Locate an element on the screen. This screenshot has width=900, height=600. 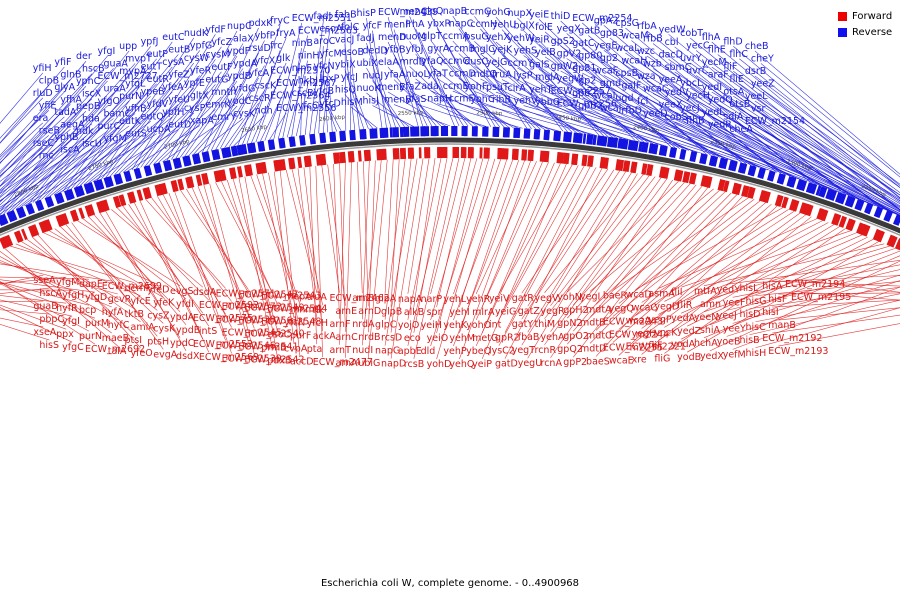
gene-label: yohG is located at coordinates (498, 12).